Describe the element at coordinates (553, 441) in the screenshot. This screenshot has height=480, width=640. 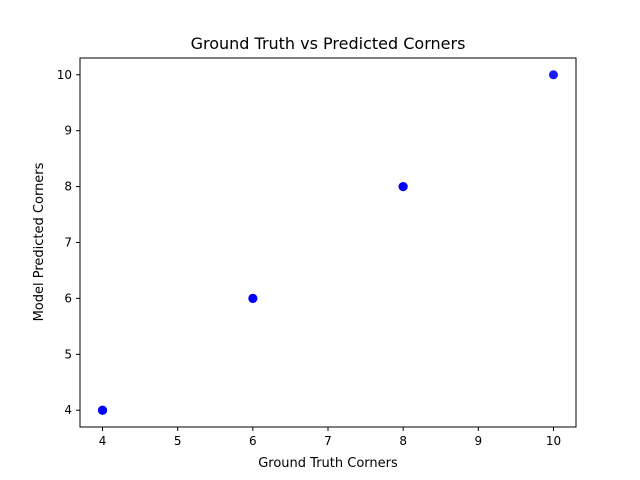
I see `x-tick-label: 10` at that location.